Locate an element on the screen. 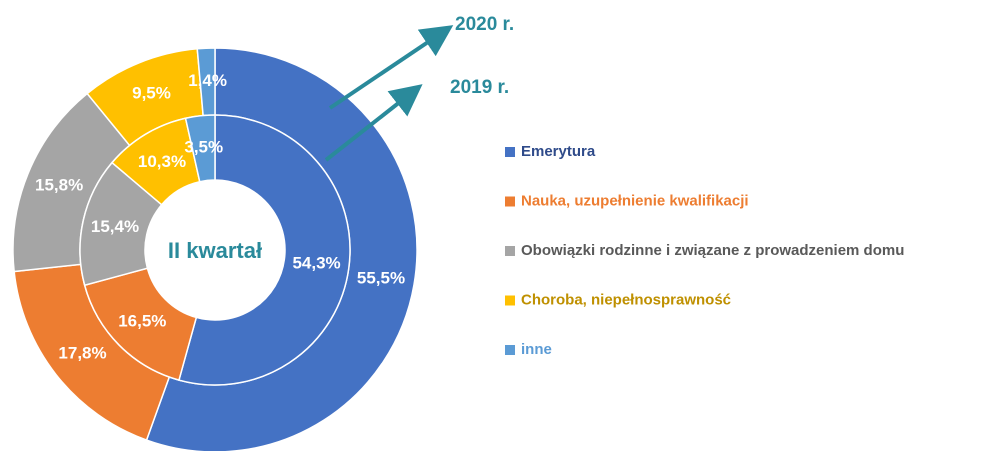 The height and width of the screenshot is (451, 1000). data-label: 55,5% is located at coordinates (381, 277).